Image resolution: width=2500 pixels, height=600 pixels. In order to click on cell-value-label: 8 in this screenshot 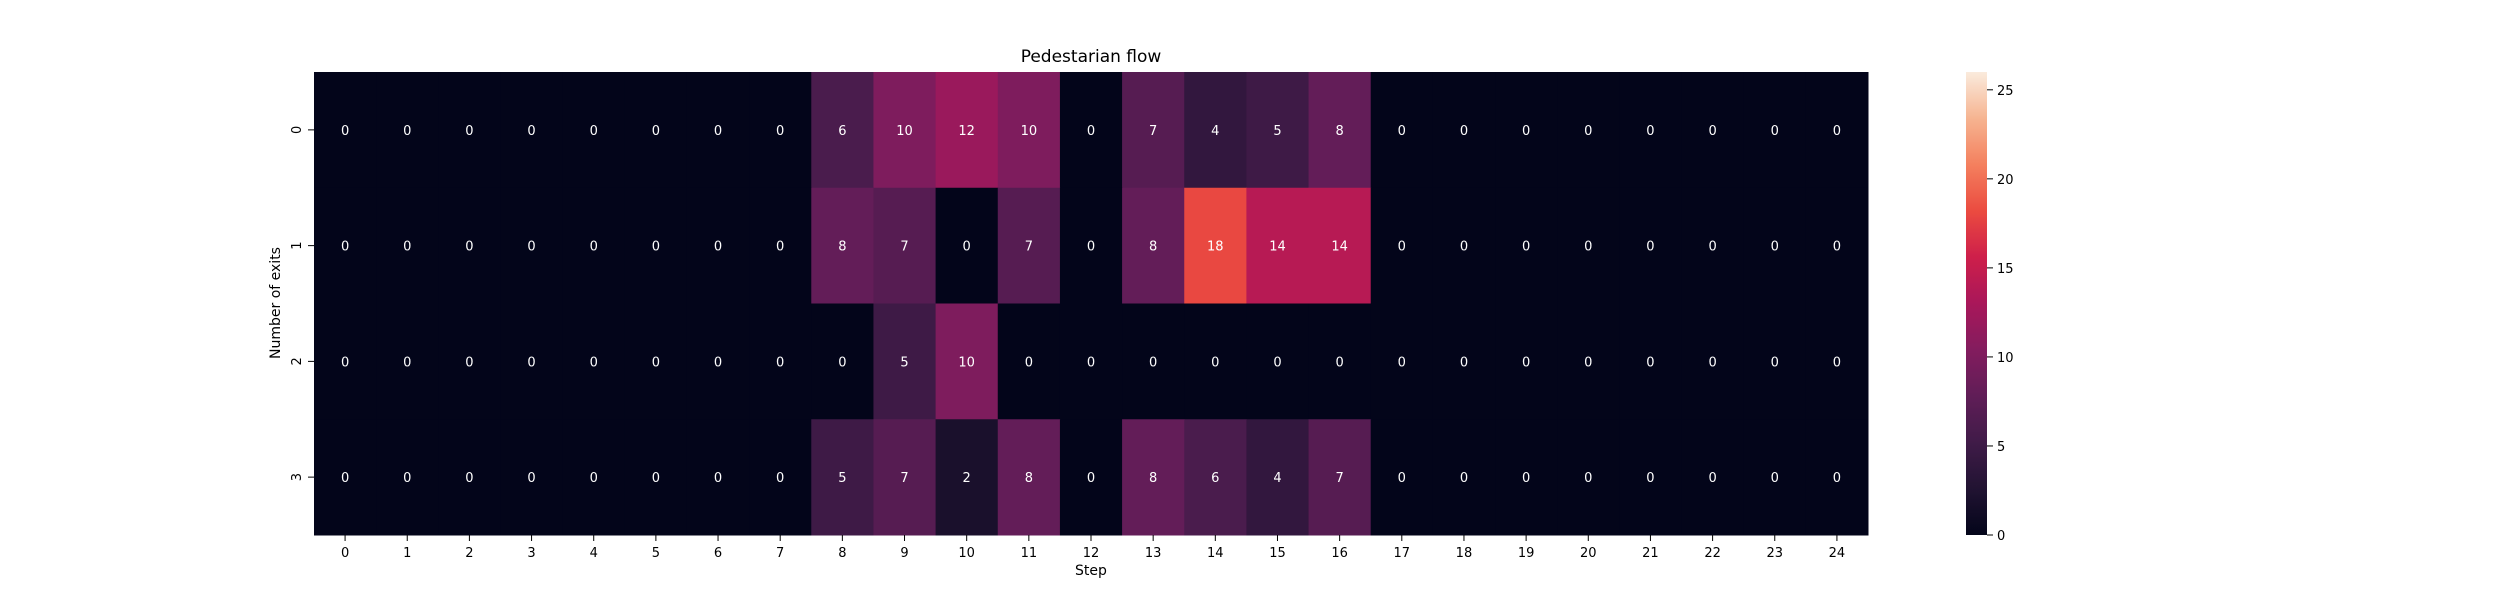, I will do `click(1153, 247)`.